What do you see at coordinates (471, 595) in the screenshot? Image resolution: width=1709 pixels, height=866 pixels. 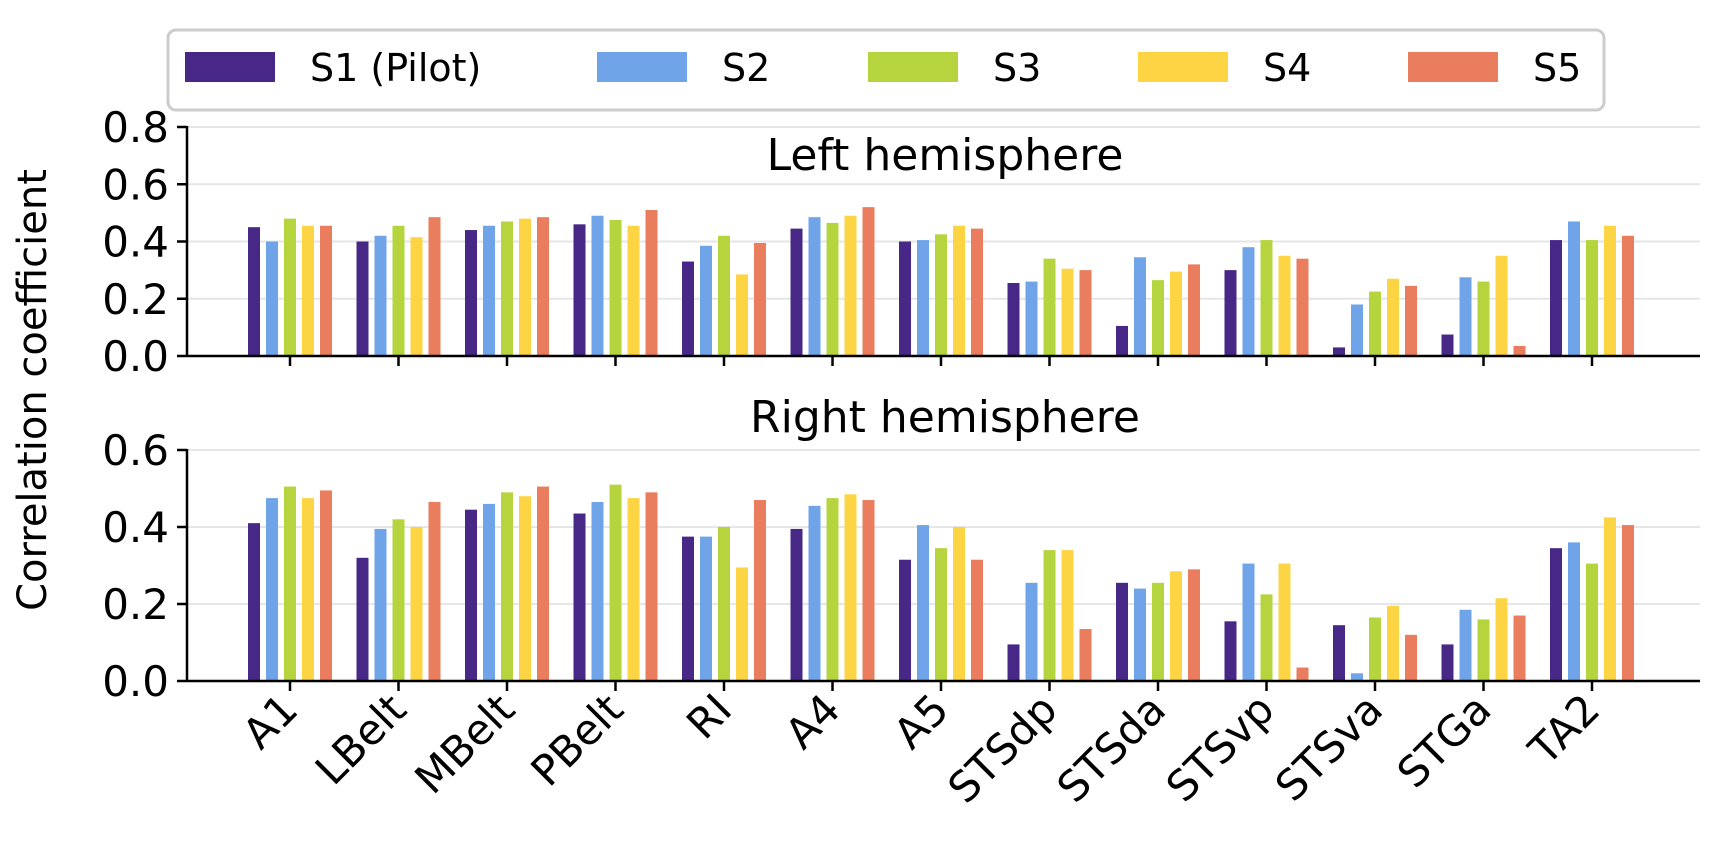 I see `bar-s1-pilot-mbelt` at bounding box center [471, 595].